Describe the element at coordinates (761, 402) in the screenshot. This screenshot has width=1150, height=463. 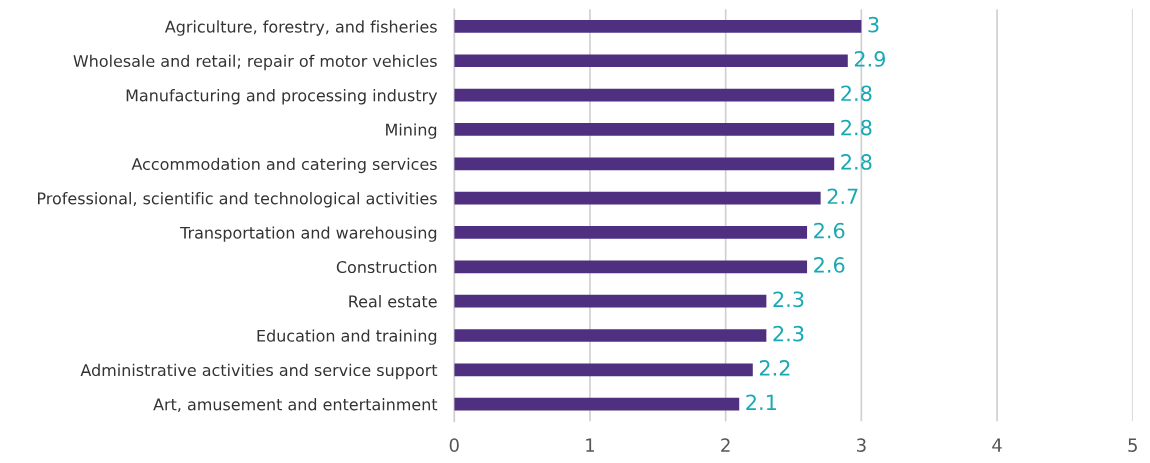
I see `data-label: 2.1` at that location.